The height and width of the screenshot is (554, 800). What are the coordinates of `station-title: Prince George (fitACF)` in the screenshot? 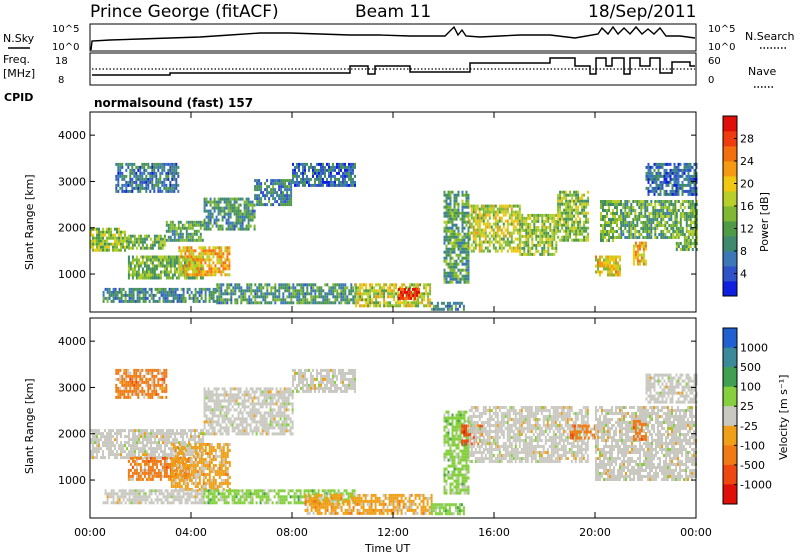 It's located at (184, 12).